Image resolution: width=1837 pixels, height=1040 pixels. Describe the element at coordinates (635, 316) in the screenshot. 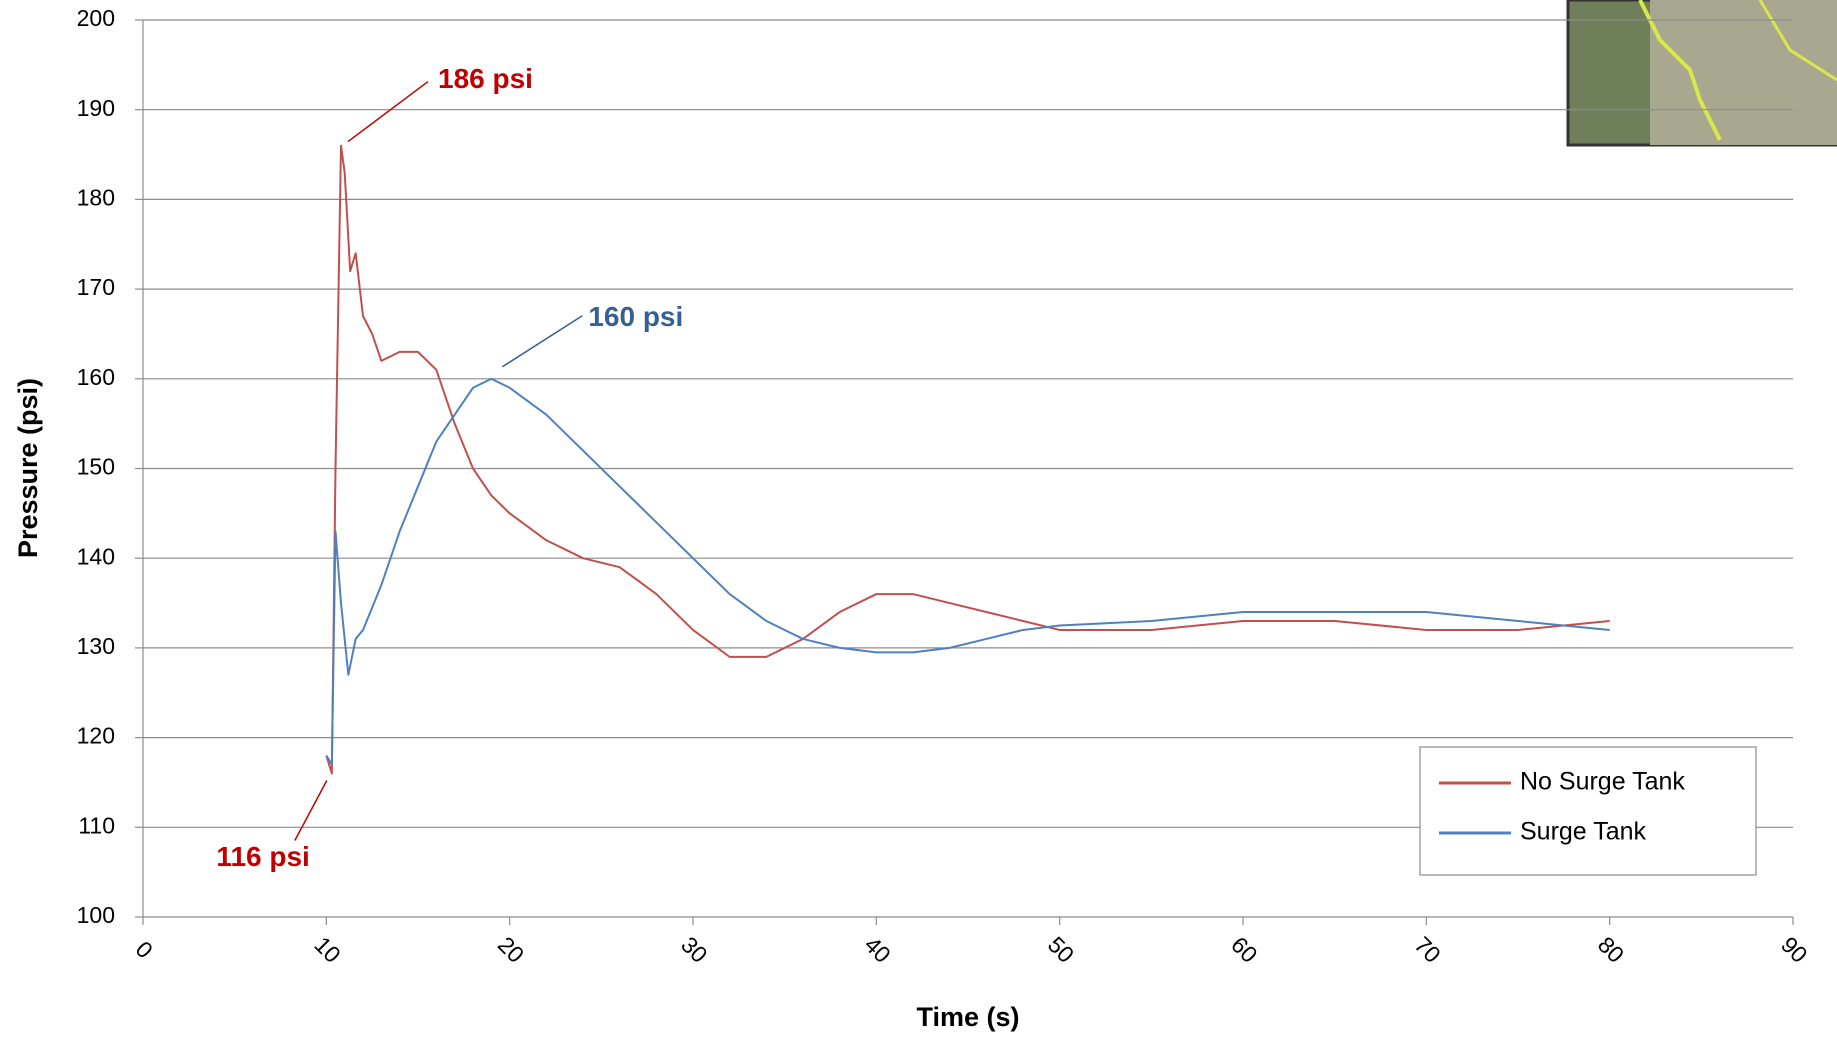

I see `annotation-label: 160 psi` at that location.